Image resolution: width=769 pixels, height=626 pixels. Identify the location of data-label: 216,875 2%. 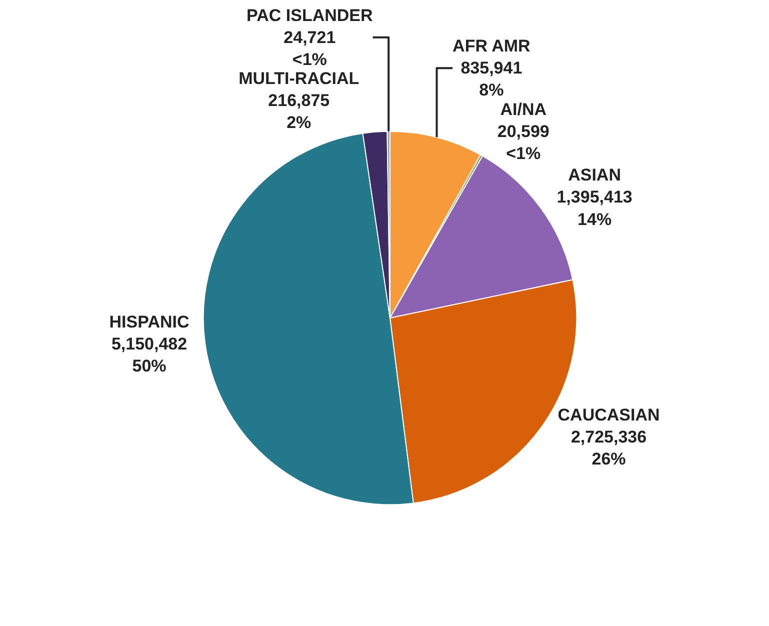
(299, 111).